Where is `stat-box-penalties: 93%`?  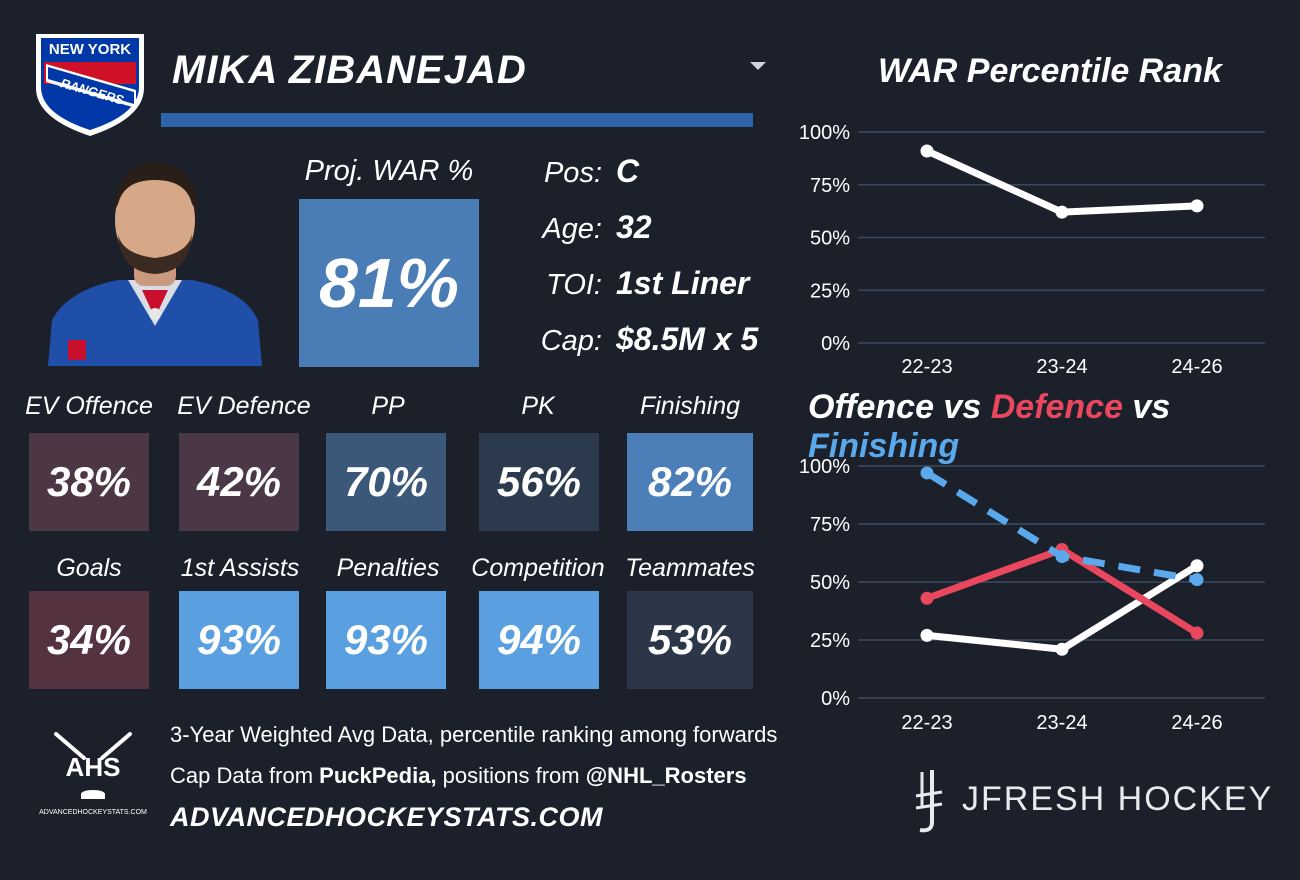 stat-box-penalties: 93% is located at coordinates (386, 640).